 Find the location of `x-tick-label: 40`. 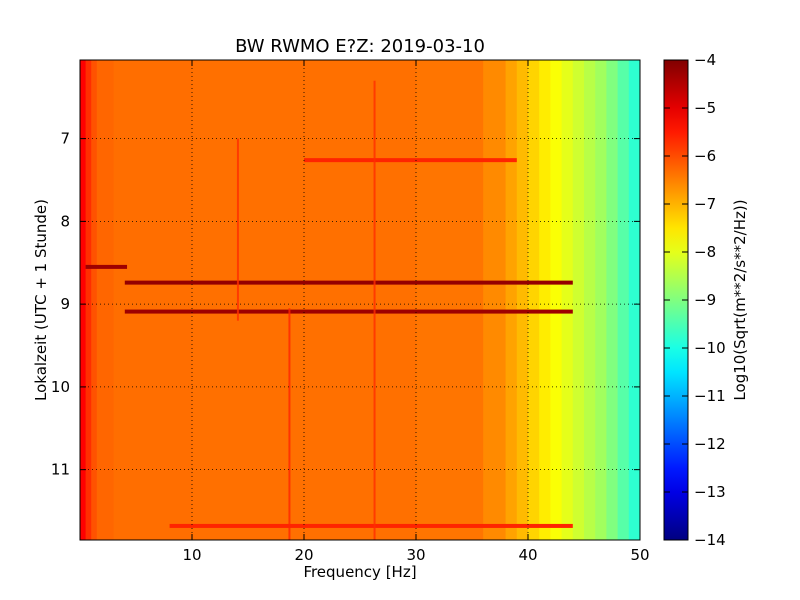

x-tick-label: 40 is located at coordinates (527, 555).